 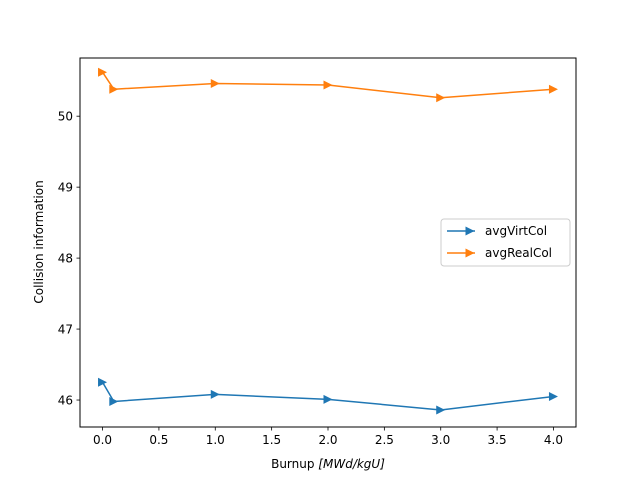 What do you see at coordinates (65, 117) in the screenshot?
I see `y-tick-label: 50` at bounding box center [65, 117].